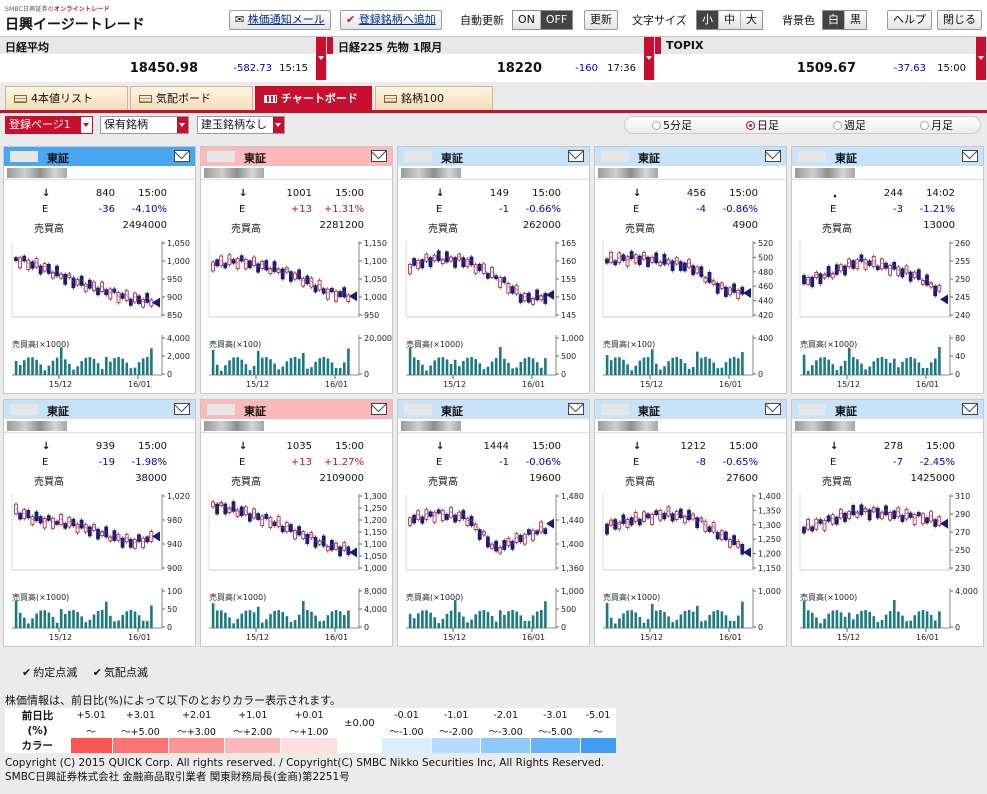  What do you see at coordinates (527, 20) in the screenshot?
I see `auto-refresh-on: ON` at bounding box center [527, 20].